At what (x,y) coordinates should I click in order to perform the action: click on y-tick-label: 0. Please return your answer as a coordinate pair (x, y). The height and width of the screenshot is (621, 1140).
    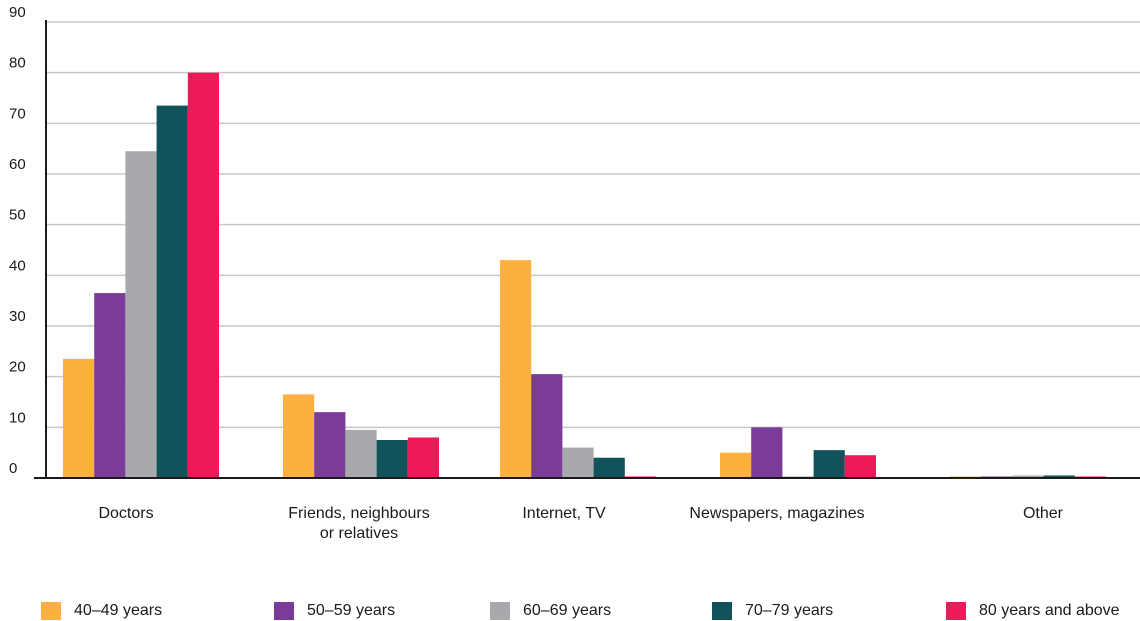
    Looking at the image, I should click on (13, 468).